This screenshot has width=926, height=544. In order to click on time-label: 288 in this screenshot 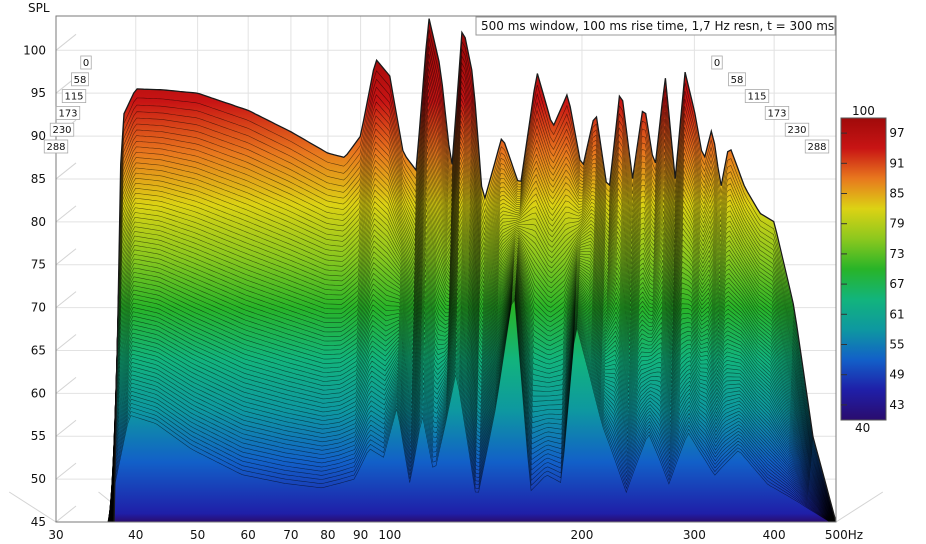, I will do `click(816, 147)`.